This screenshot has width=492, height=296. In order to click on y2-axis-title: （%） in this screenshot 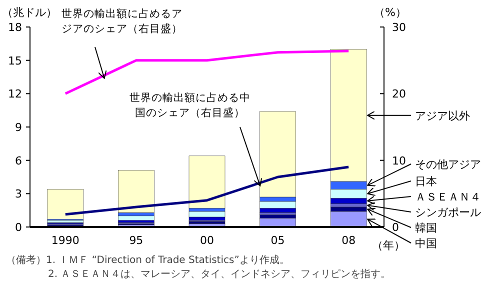, I will do `click(390, 12)`.